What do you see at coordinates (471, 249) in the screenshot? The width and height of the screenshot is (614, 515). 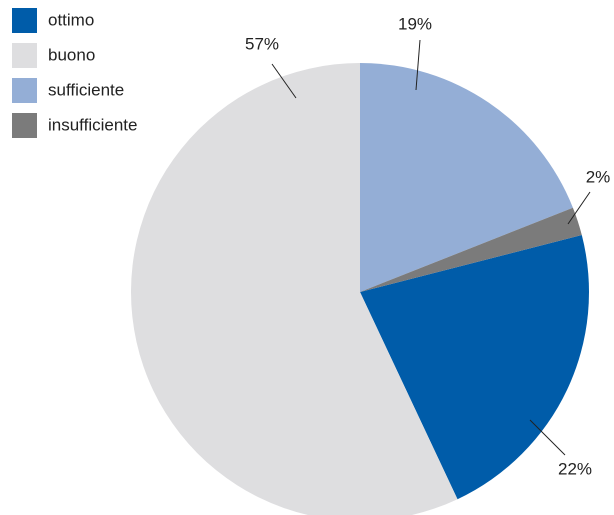 I see `pie-slice` at bounding box center [471, 249].